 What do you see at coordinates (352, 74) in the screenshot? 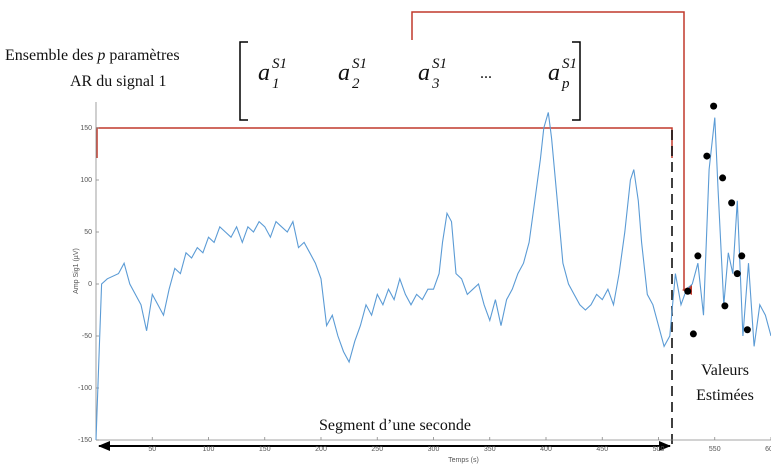
I see `coefficient: a S1 2` at bounding box center [352, 74].